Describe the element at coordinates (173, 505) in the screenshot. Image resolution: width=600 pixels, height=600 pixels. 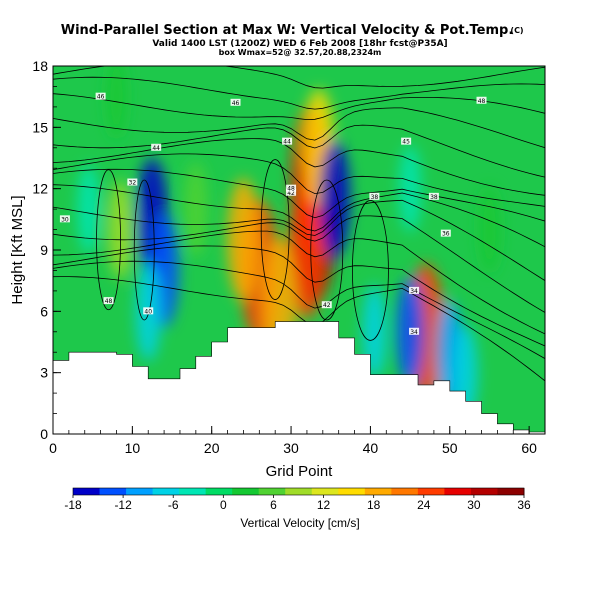
I see `colorbar-tick-label: -6` at that location.